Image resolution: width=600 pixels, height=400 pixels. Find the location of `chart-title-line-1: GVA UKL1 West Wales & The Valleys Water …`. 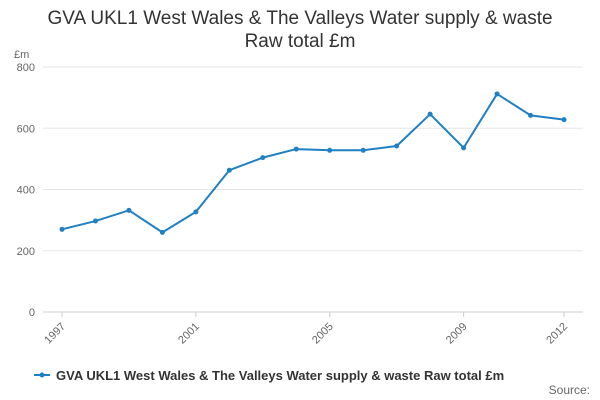

chart-title-line-1: GVA UKL1 West Wales & The Valleys Water … is located at coordinates (299, 18).